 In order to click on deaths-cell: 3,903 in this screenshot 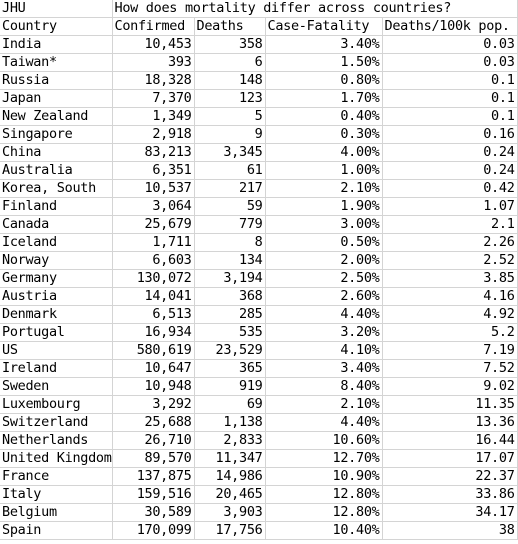, I will do `click(230, 512)`.